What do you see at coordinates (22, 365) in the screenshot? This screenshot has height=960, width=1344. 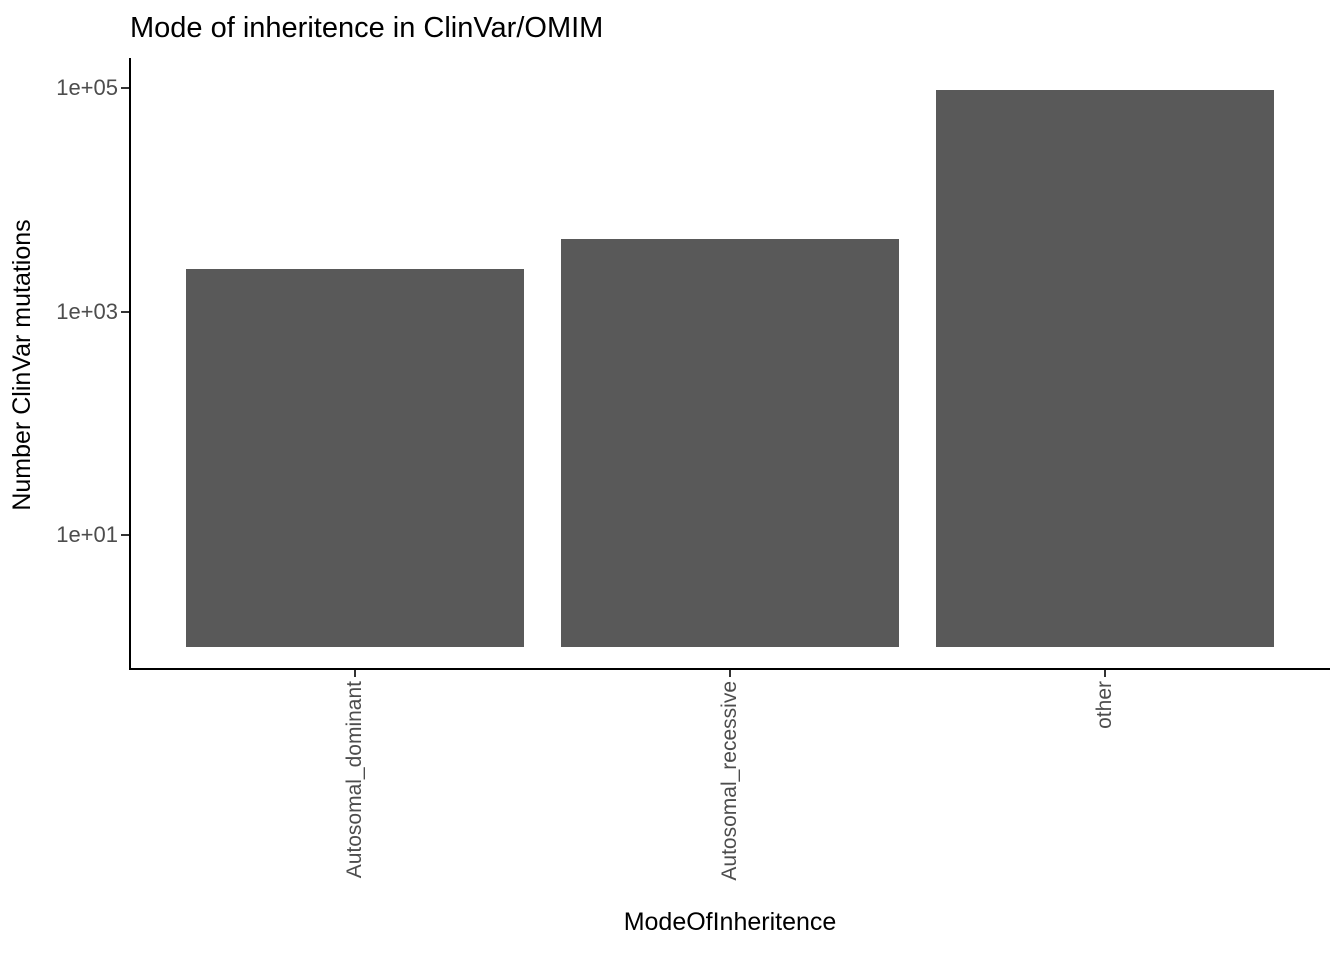 I see `y-axis-title: Number ClinVar mutations` at bounding box center [22, 365].